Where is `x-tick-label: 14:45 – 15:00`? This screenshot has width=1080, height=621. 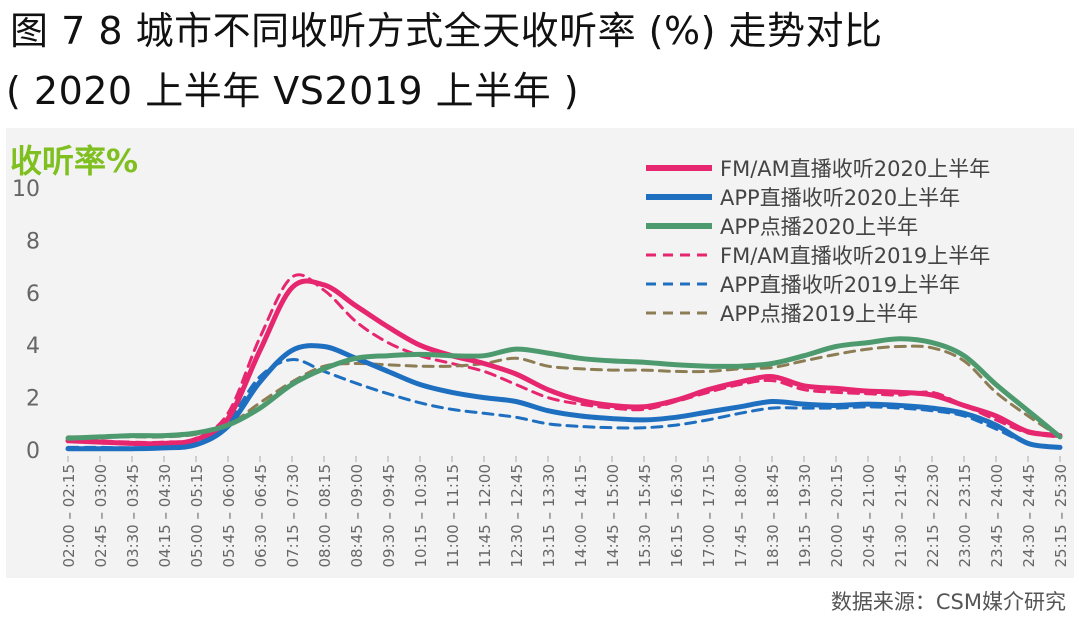 x-tick-label: 14:45 – 15:00 is located at coordinates (613, 516).